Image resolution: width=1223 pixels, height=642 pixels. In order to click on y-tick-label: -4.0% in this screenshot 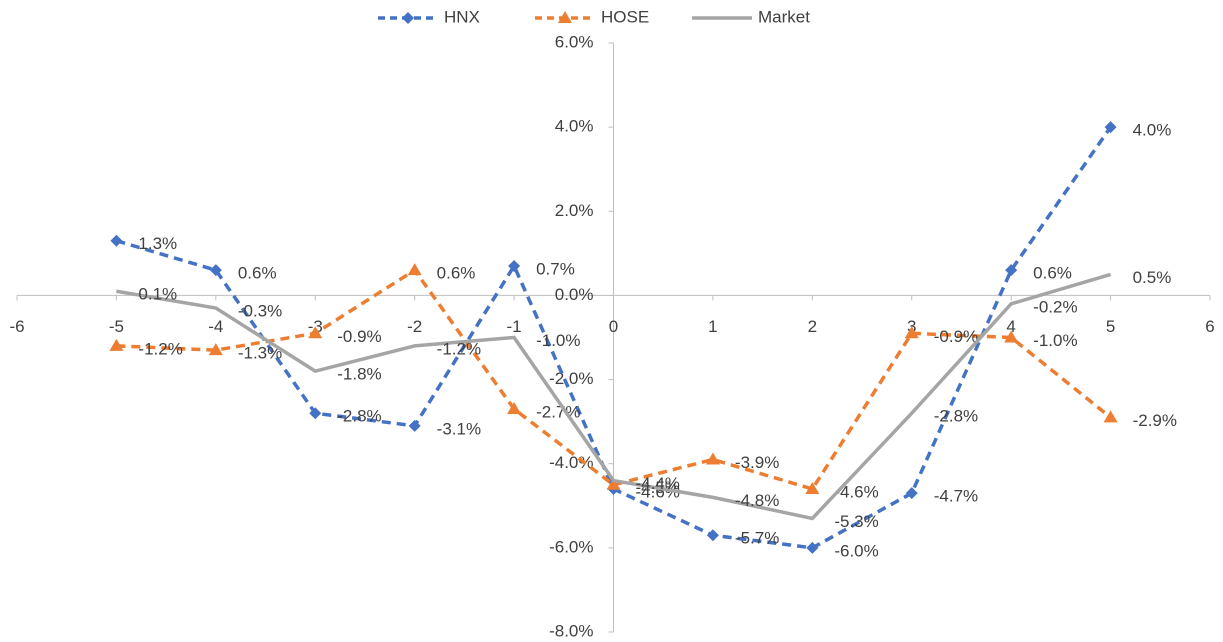, I will do `click(571, 462)`.